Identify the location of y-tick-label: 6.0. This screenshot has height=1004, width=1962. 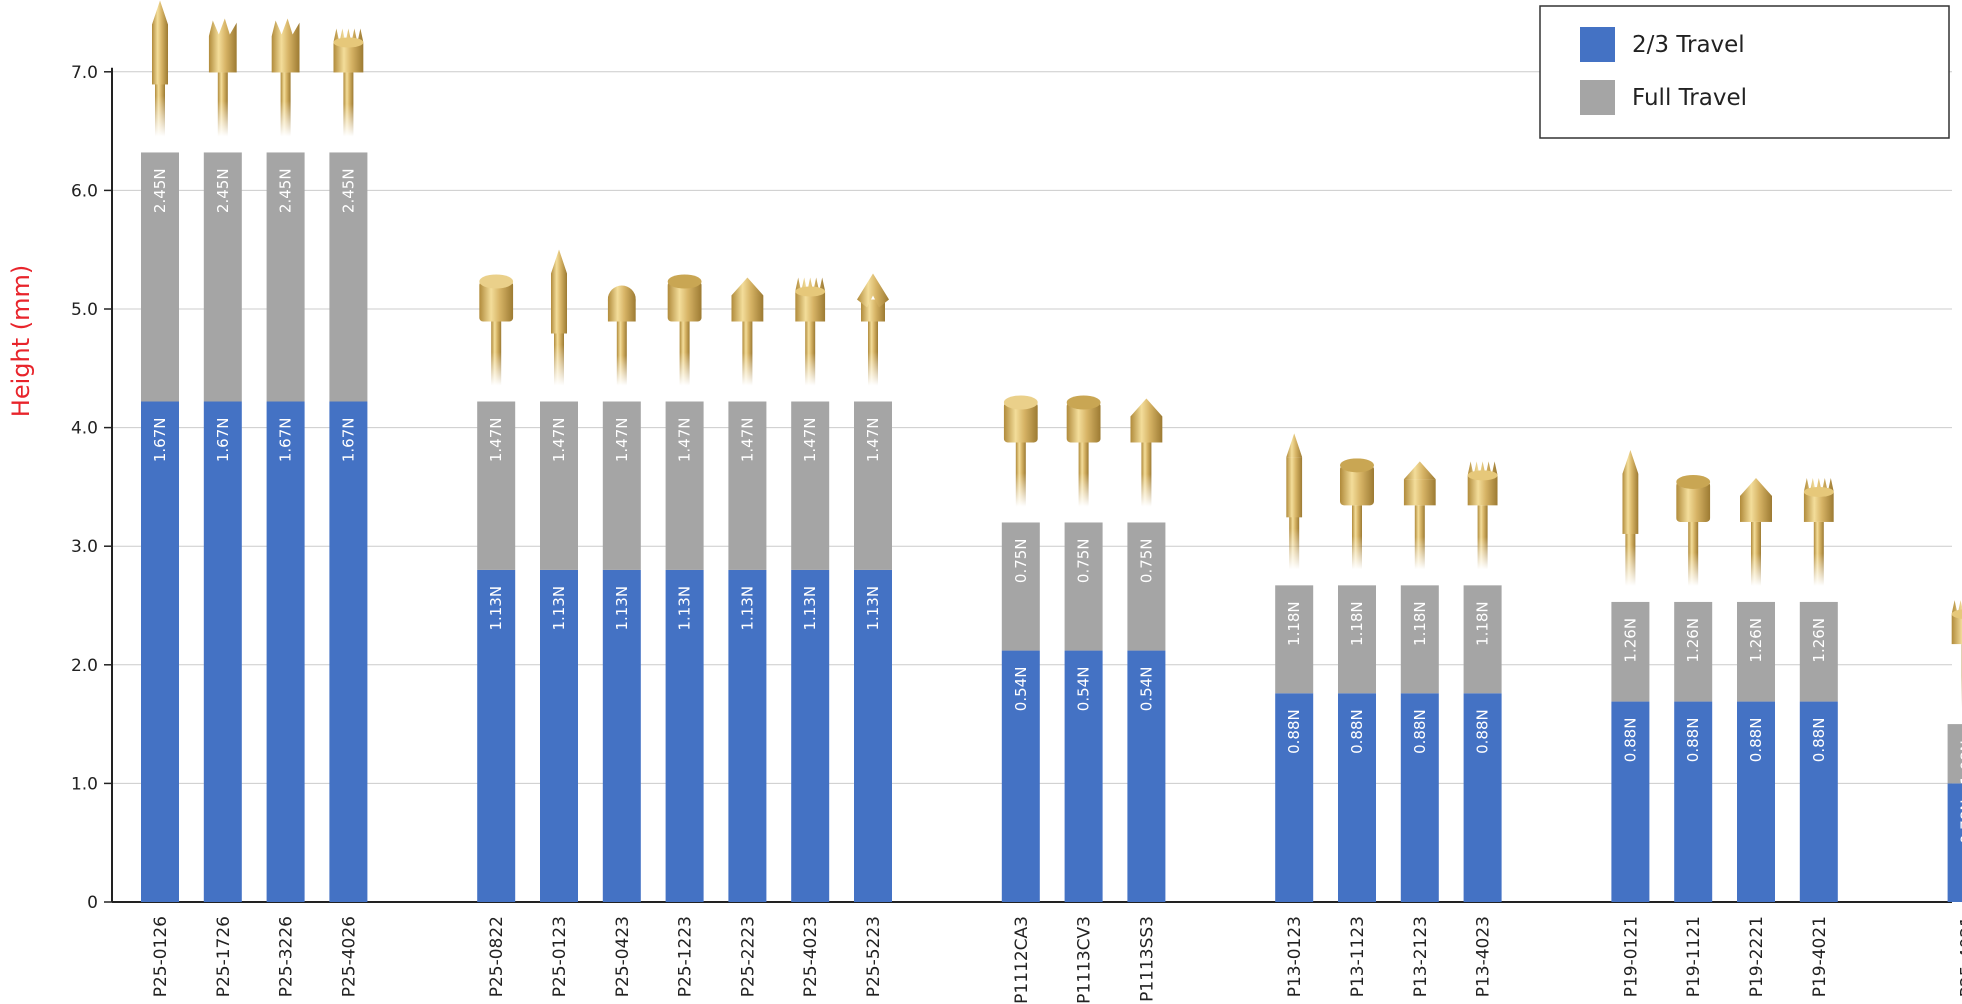
(84, 191).